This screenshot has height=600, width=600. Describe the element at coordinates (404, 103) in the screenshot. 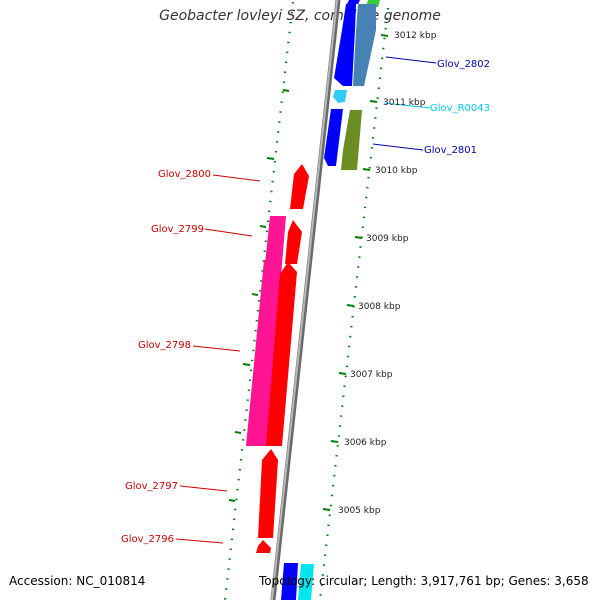

I see `kbp-label-3011: 3011 kbp` at that location.